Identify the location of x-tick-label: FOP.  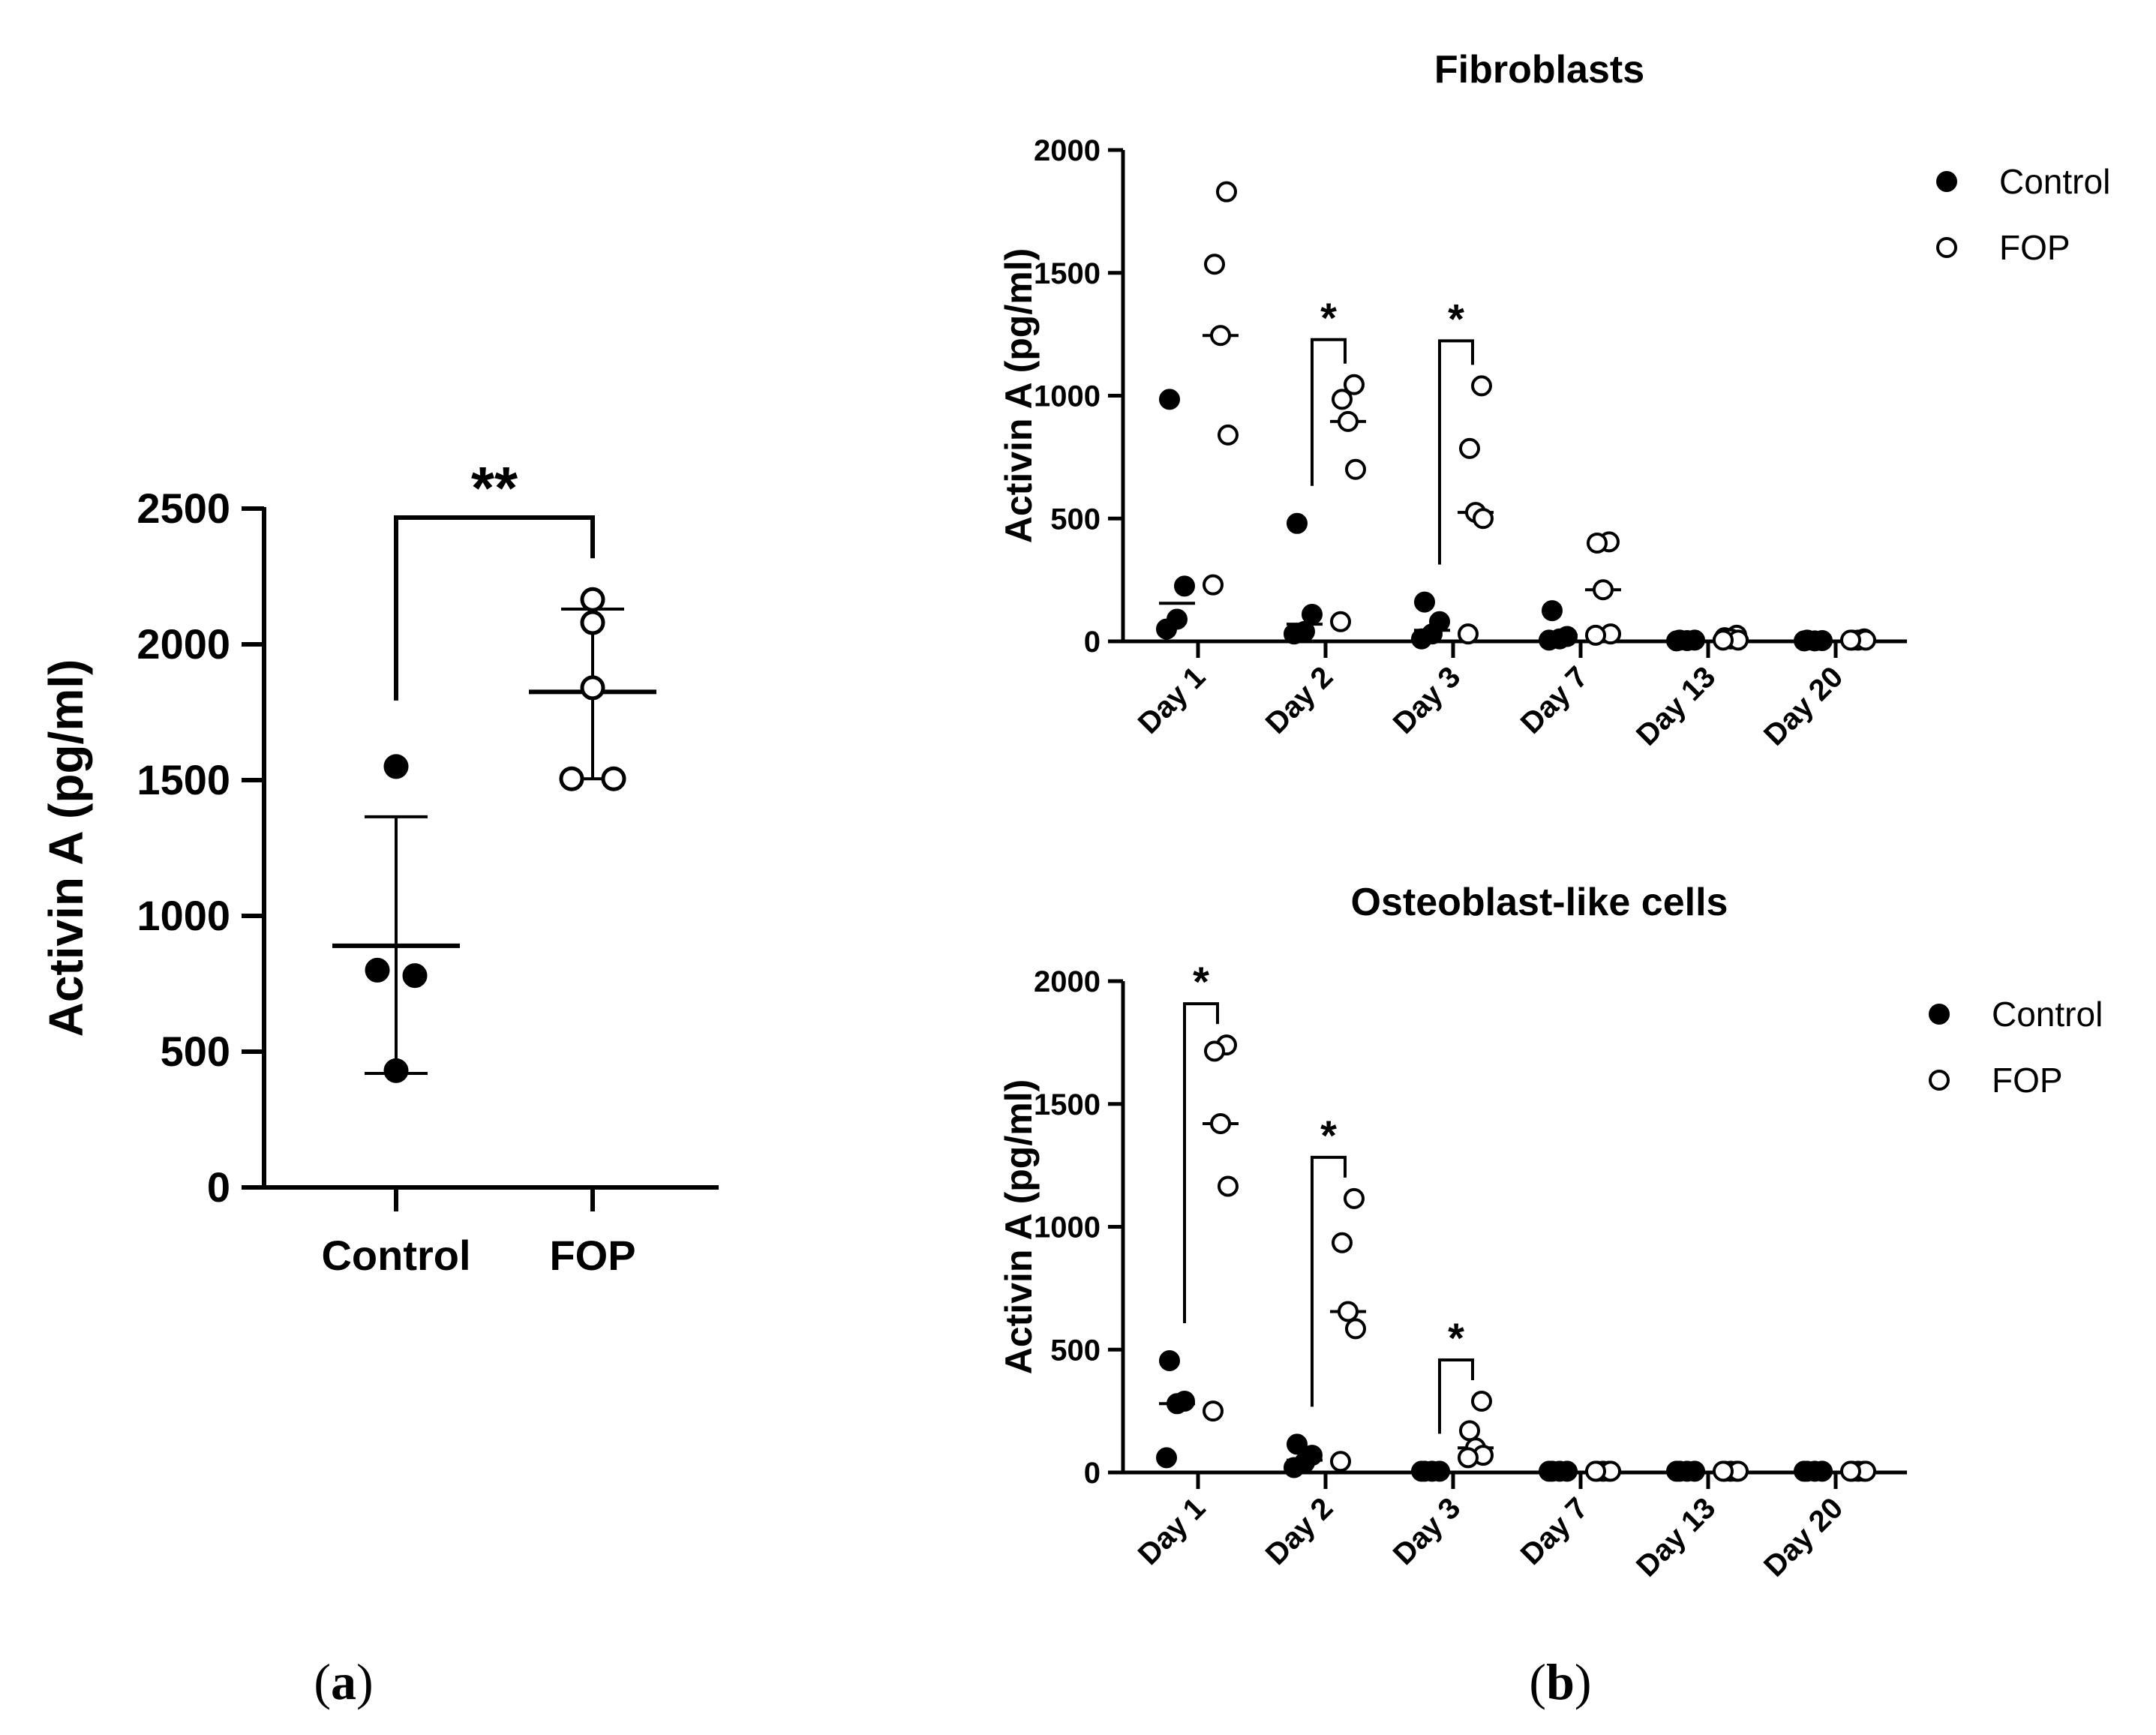
(592, 1255).